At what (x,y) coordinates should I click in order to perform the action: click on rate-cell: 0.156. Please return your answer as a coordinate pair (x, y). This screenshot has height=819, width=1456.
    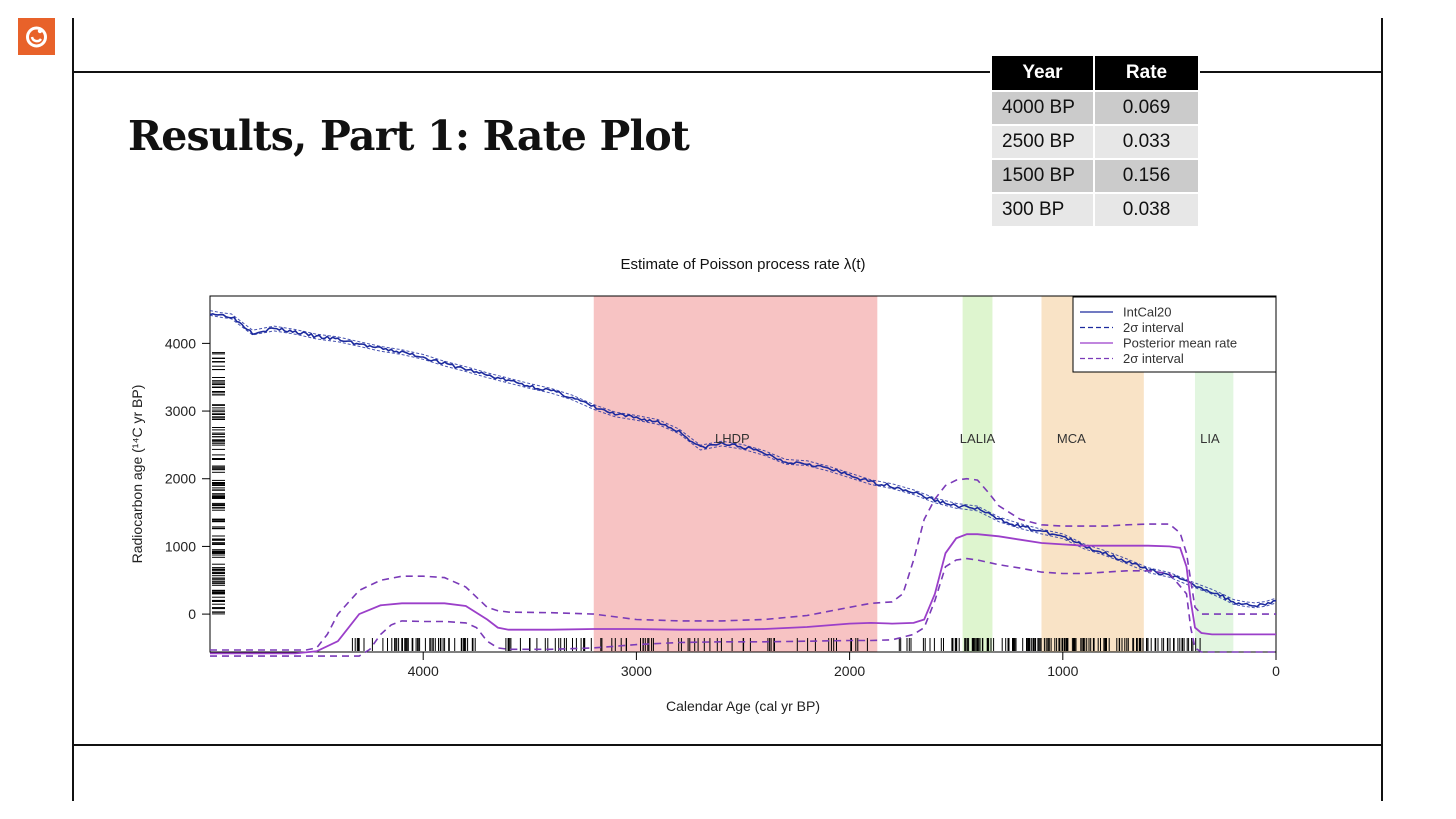
    Looking at the image, I should click on (1146, 176).